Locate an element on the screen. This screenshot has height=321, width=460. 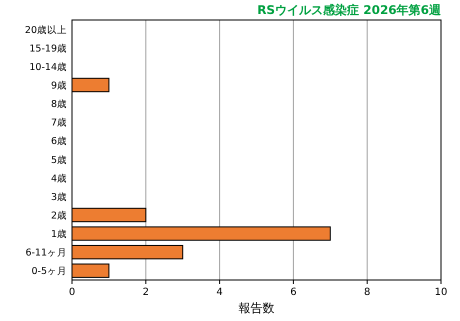
y-tick-label: 6歳 is located at coordinates (58, 141).